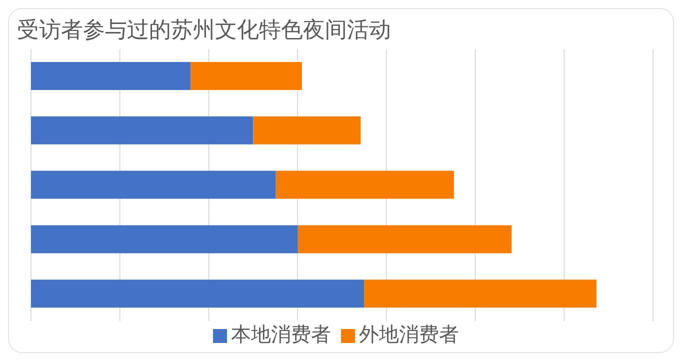 The height and width of the screenshot is (363, 684). I want to click on chart-title: 受访者参与过的苏州文化特色夜间活动, so click(204, 31).